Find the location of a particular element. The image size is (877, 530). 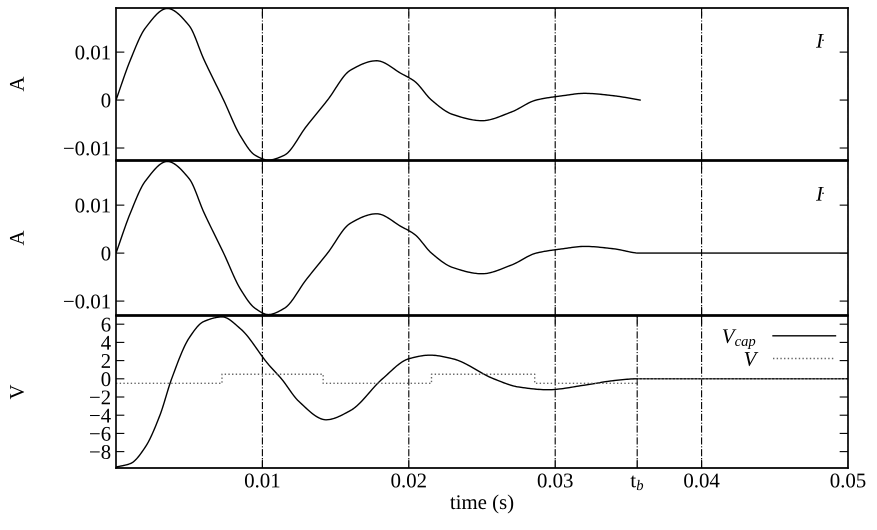

x-tick-label: t$_{b}$ is located at coordinates (637, 482).